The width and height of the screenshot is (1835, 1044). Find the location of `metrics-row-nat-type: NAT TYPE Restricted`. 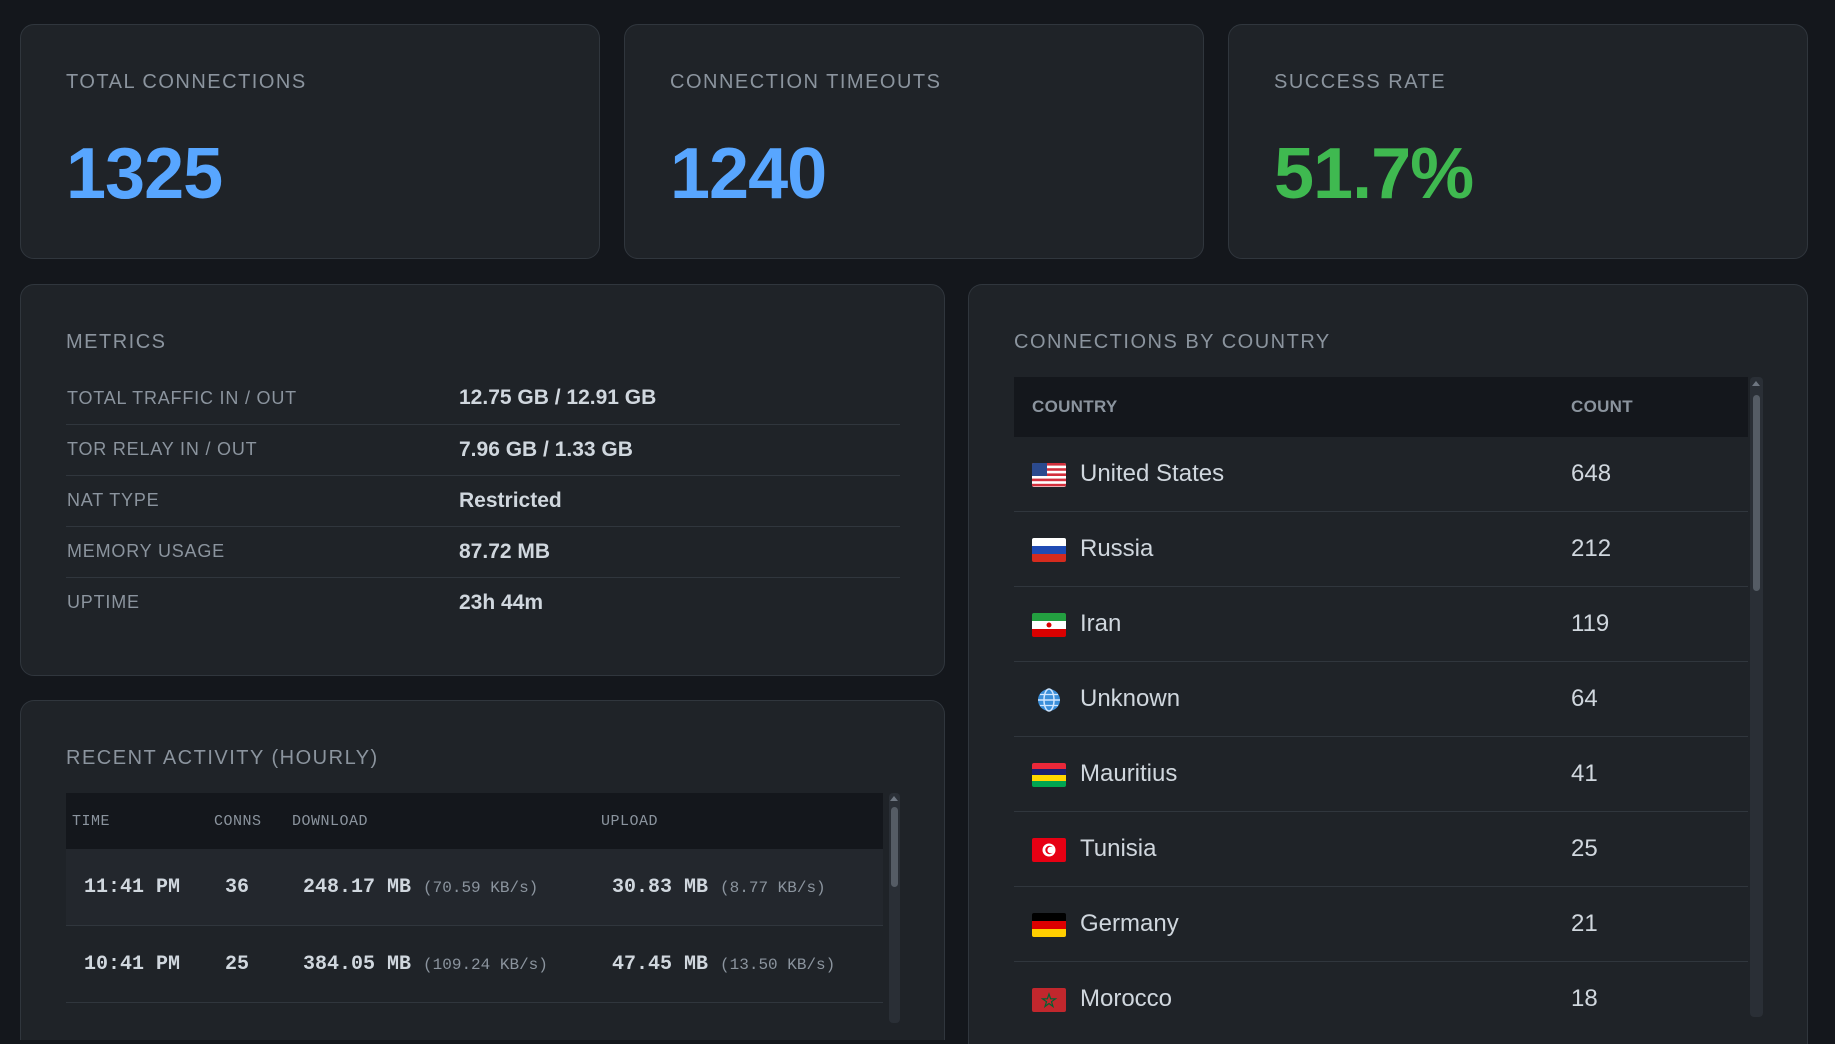

metrics-row-nat-type: NAT TYPE Restricted is located at coordinates (483, 500).